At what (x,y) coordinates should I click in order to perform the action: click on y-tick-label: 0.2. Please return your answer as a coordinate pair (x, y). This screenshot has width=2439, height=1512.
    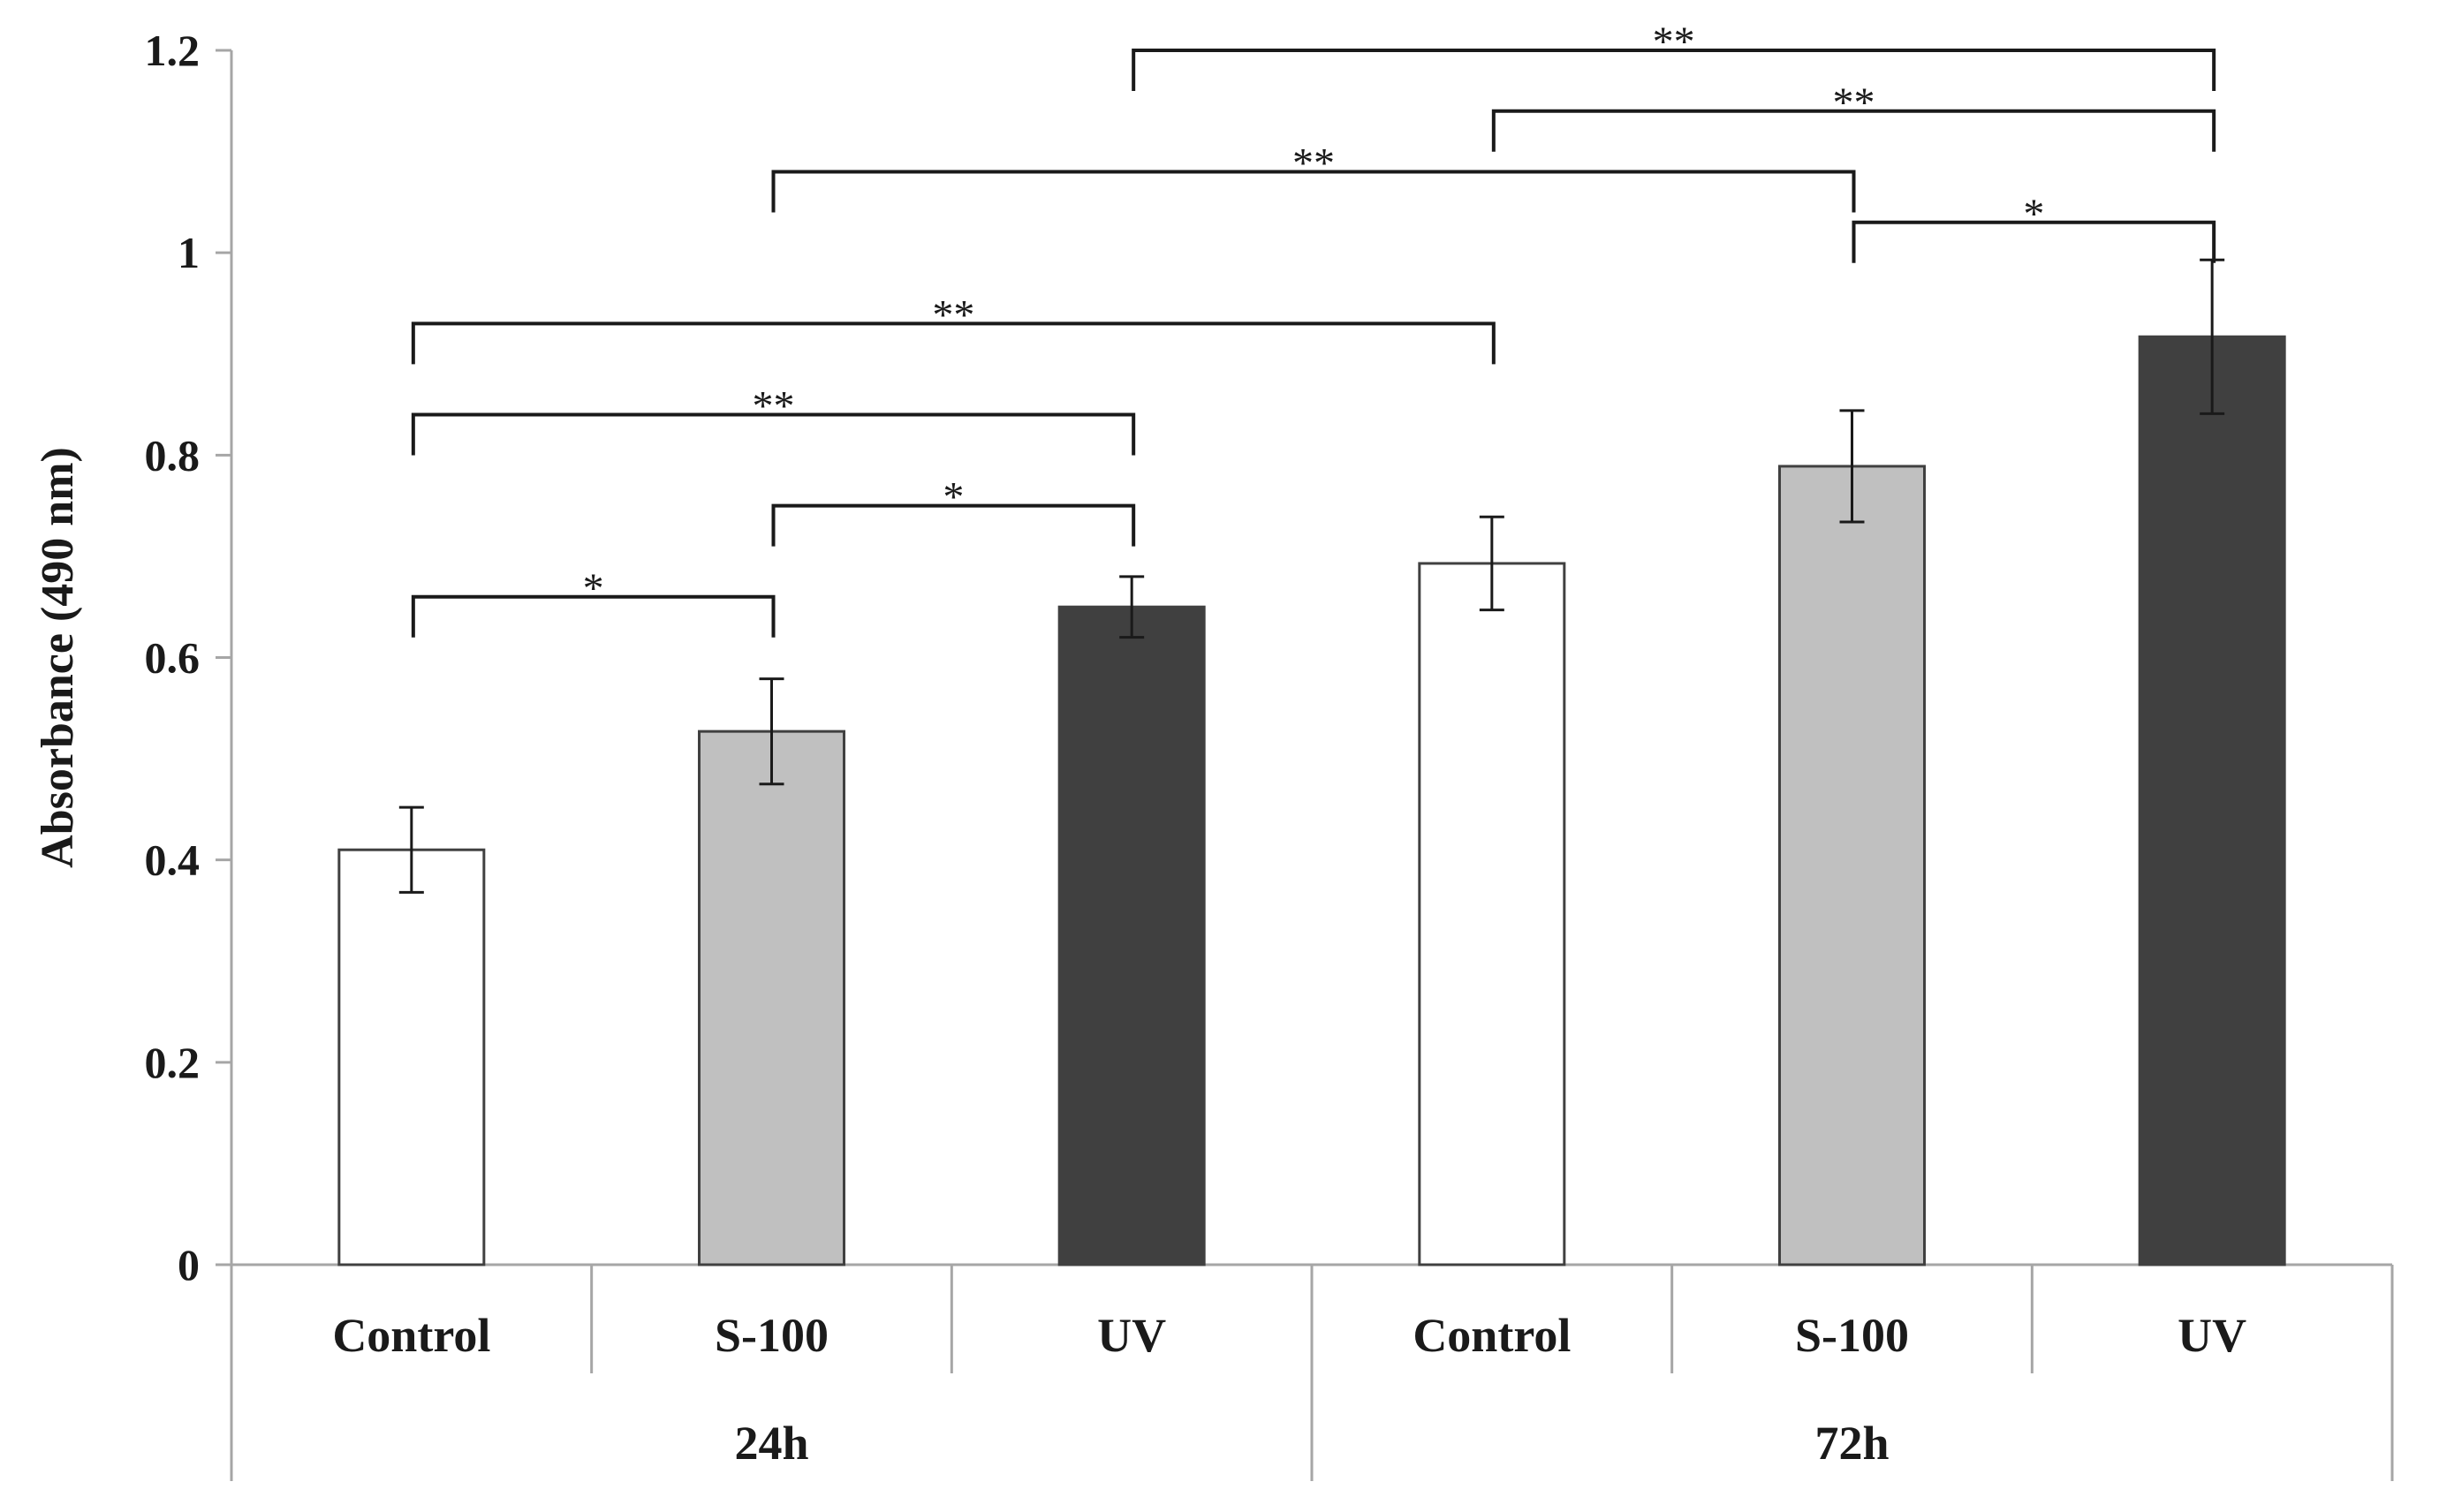
    Looking at the image, I should click on (173, 1062).